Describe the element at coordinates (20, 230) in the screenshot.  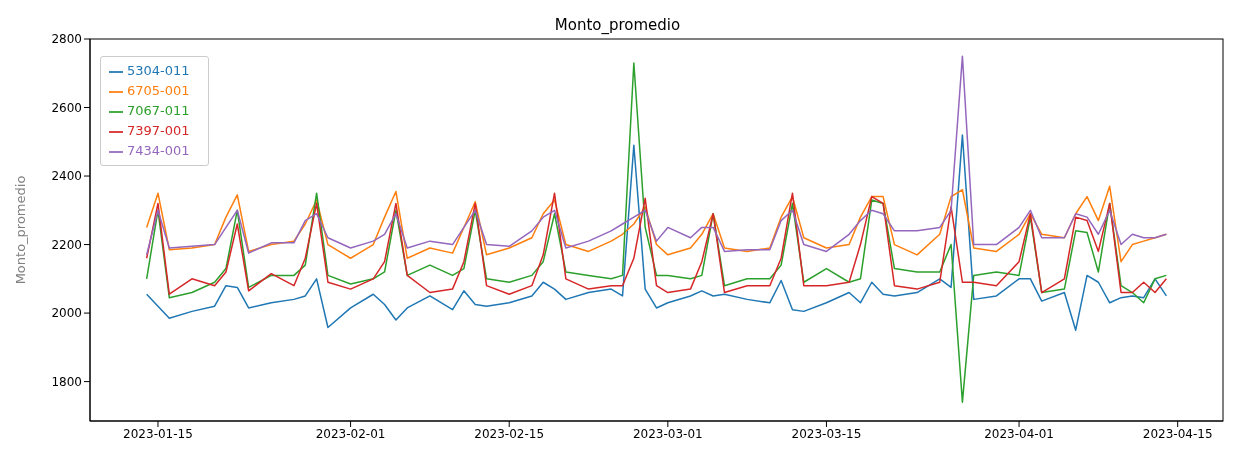
I see `y-axis-title: Monto_promedio` at that location.